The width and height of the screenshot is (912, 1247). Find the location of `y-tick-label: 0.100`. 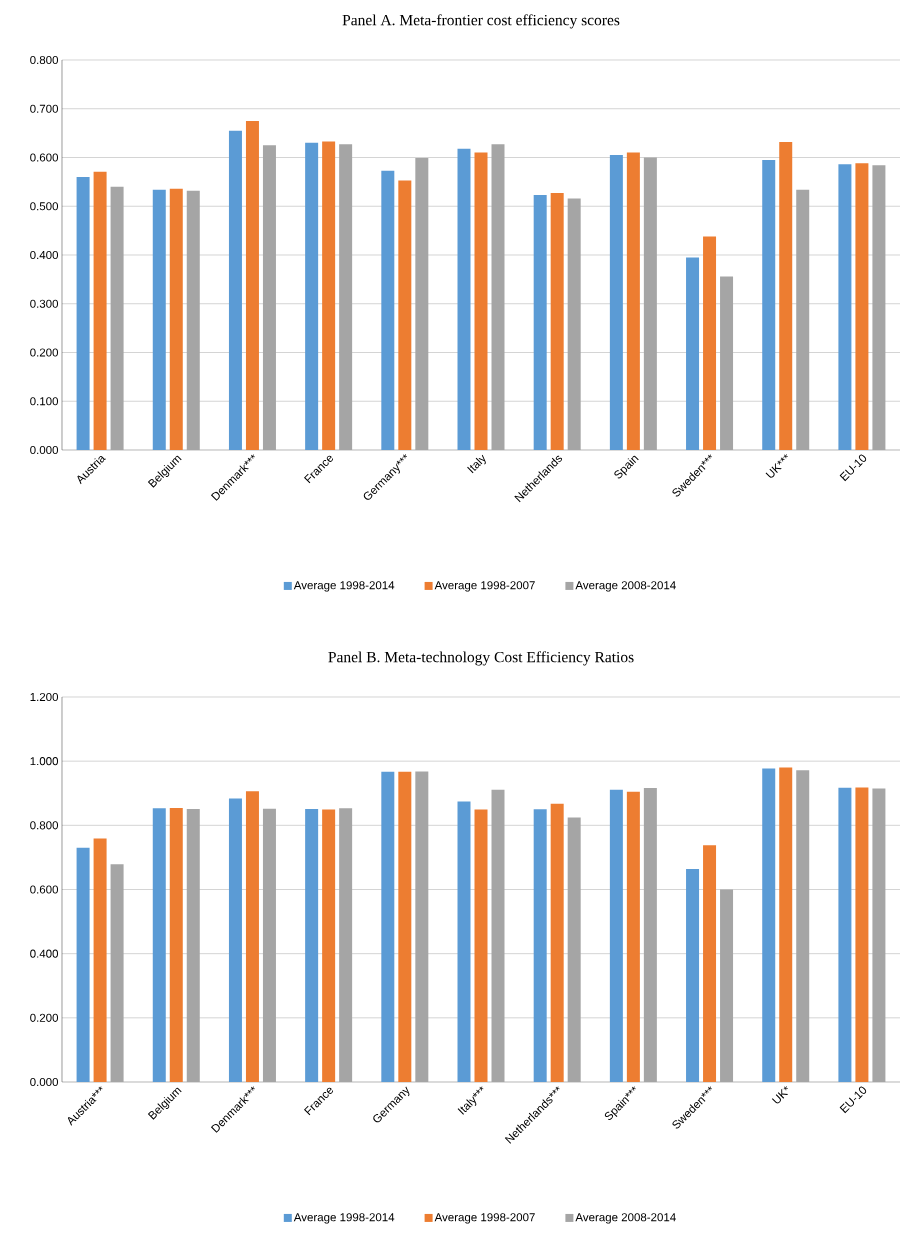

y-tick-label: 0.100 is located at coordinates (44, 401).